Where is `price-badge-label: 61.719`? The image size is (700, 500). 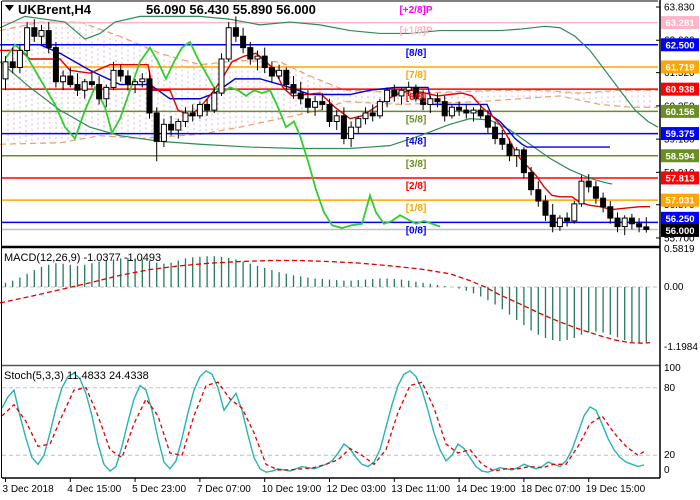
price-badge-label: 61.719 is located at coordinates (679, 67).